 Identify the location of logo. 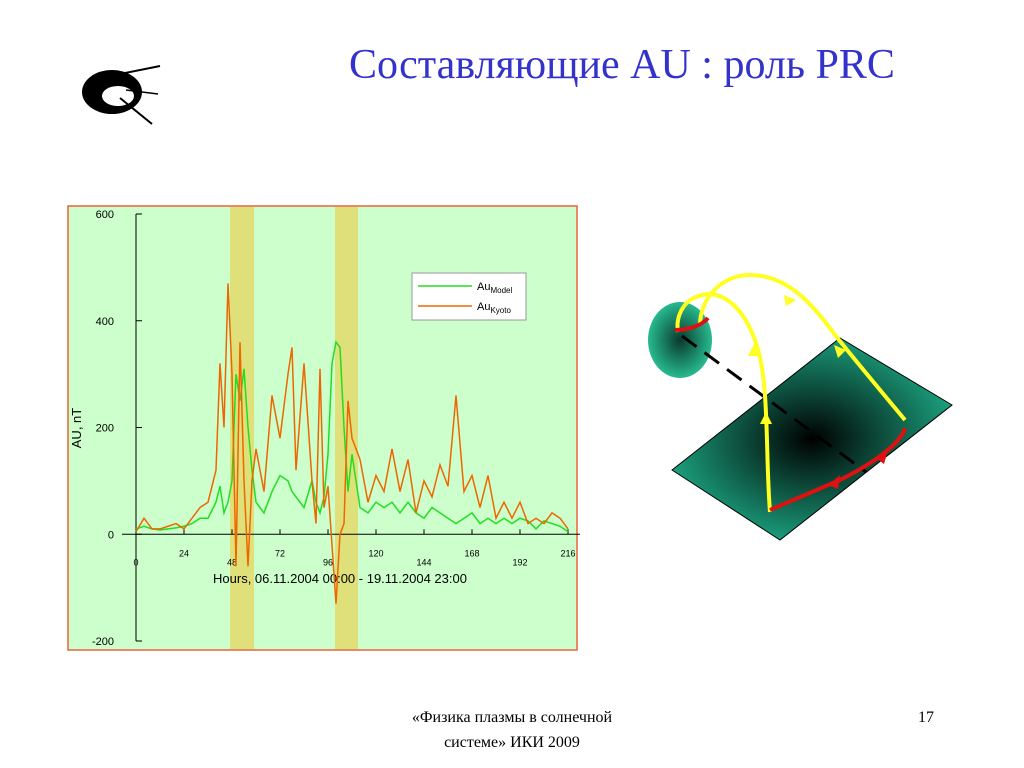
(121, 95).